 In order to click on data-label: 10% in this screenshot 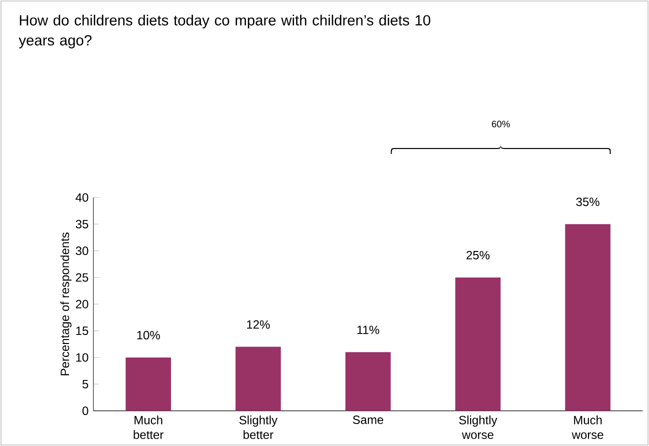, I will do `click(148, 335)`.